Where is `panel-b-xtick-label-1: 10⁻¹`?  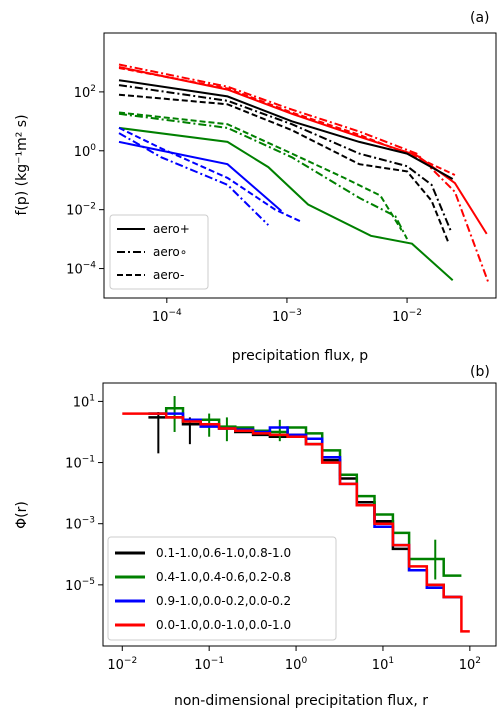
panel-b-xtick-label-1: 10⁻¹ is located at coordinates (209, 664).